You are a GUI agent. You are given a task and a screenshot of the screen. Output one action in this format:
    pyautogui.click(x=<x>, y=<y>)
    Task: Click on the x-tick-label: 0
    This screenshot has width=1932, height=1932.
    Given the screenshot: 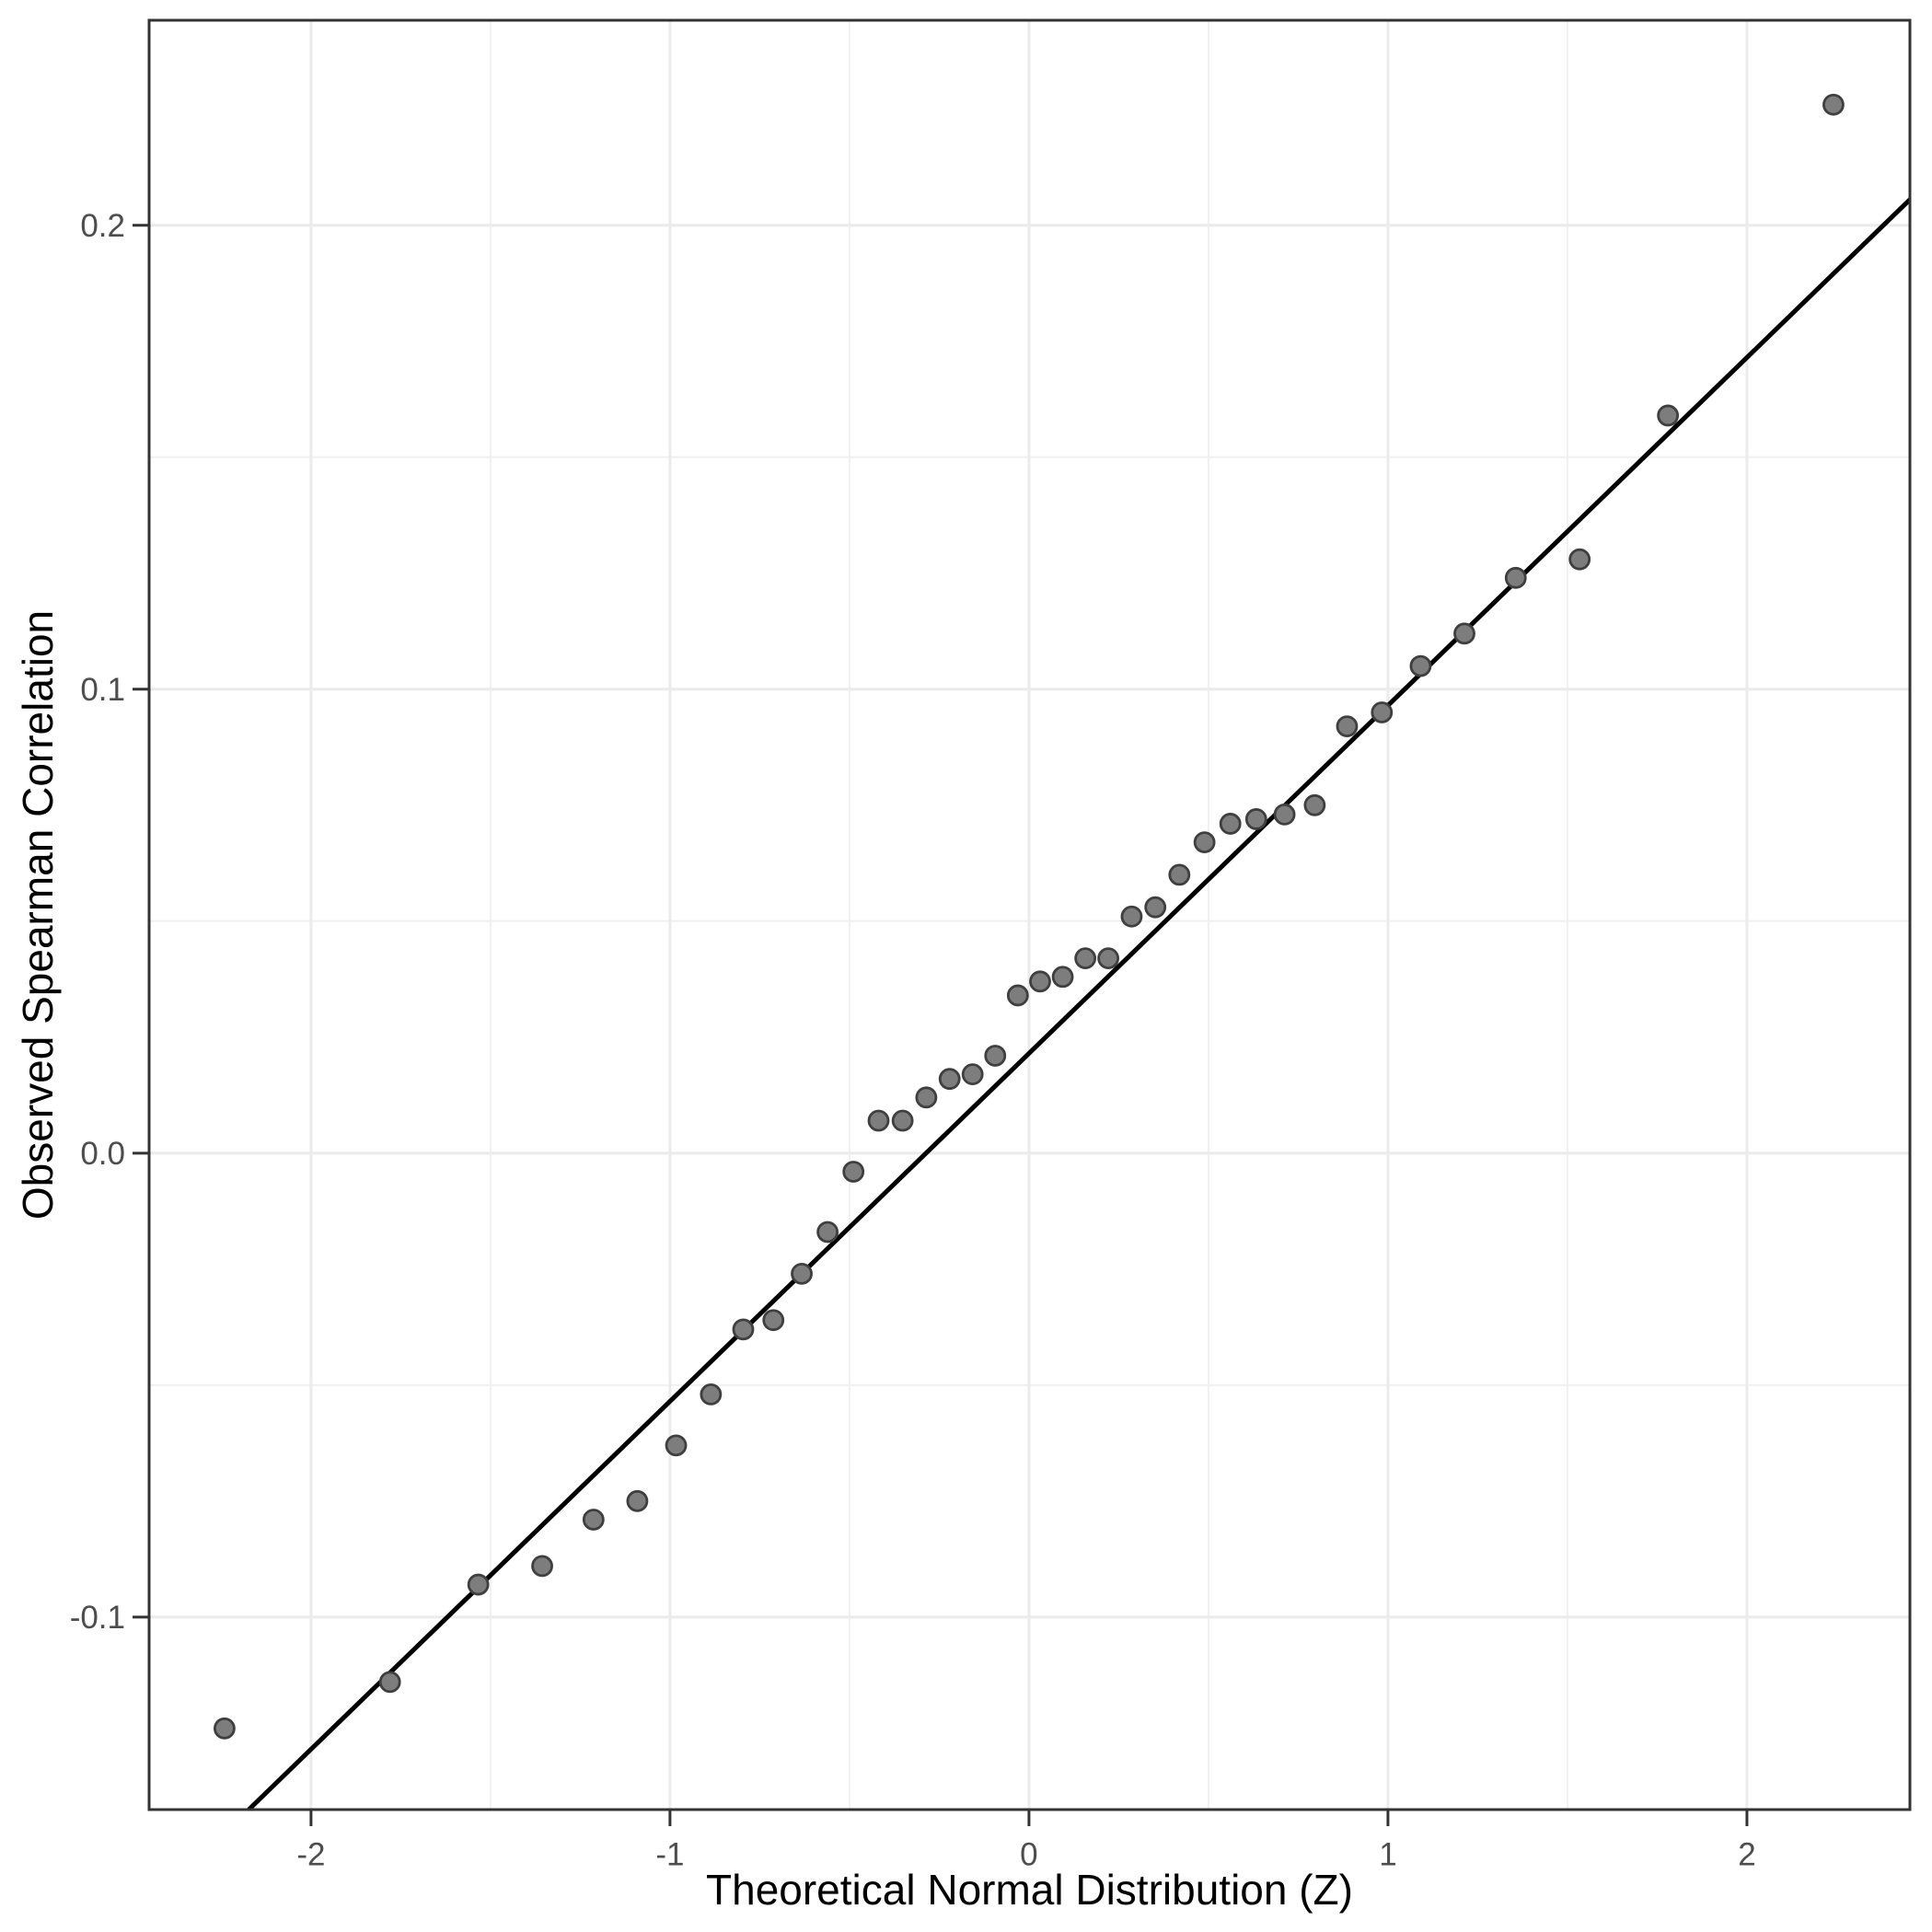 What is the action you would take?
    pyautogui.click(x=1028, y=1854)
    